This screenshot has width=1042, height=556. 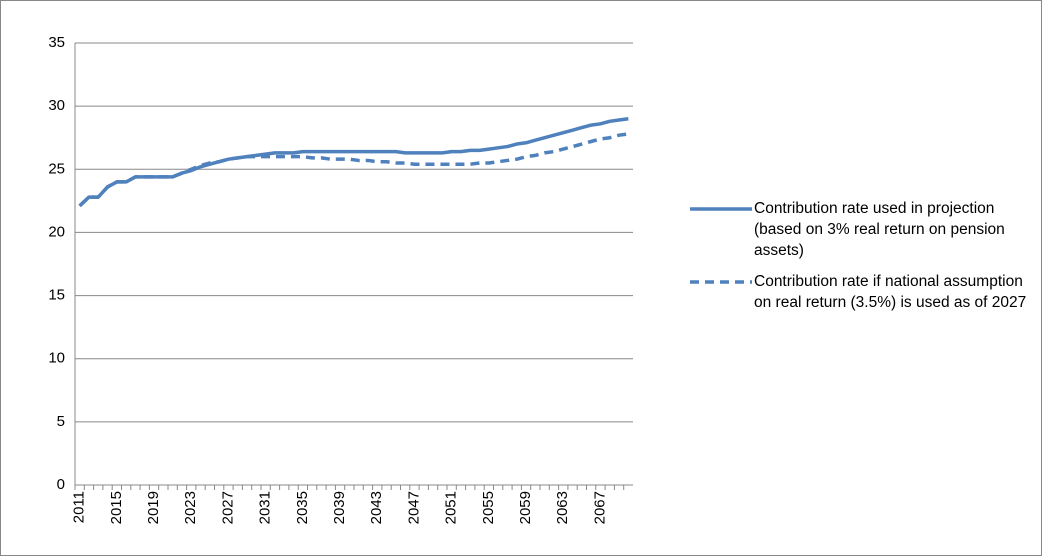 What do you see at coordinates (190, 507) in the screenshot?
I see `x-tick-label: 2023` at bounding box center [190, 507].